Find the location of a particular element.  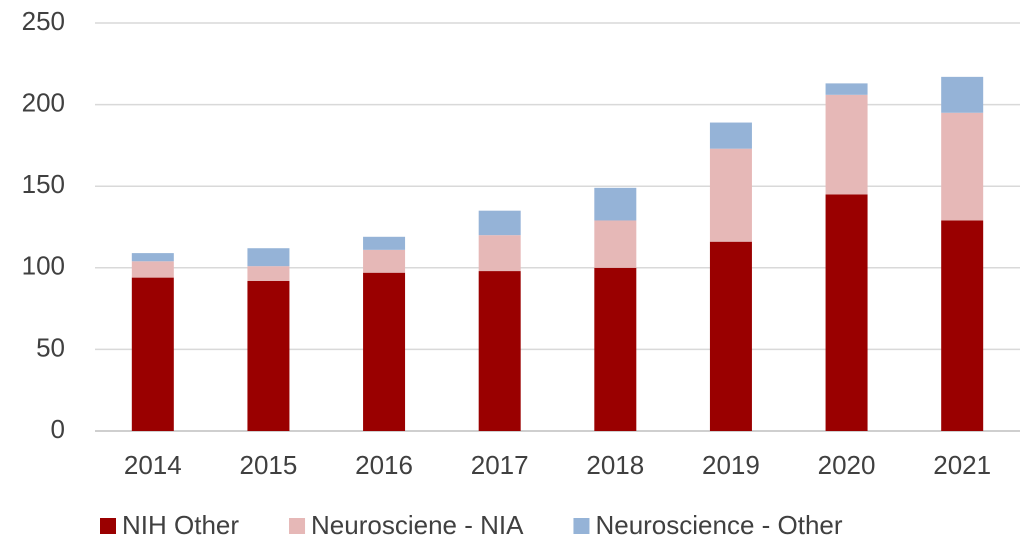

y-tick-label: 0 is located at coordinates (58, 429).